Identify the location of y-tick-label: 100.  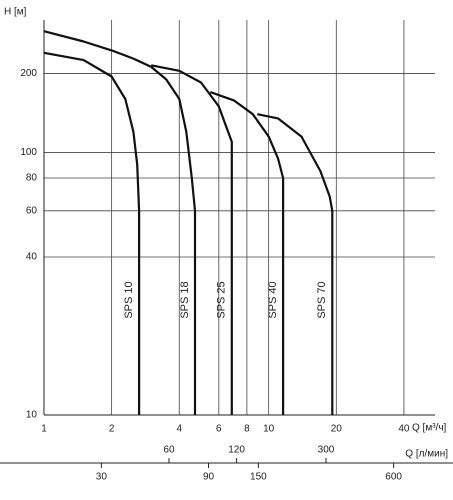
(28, 152).